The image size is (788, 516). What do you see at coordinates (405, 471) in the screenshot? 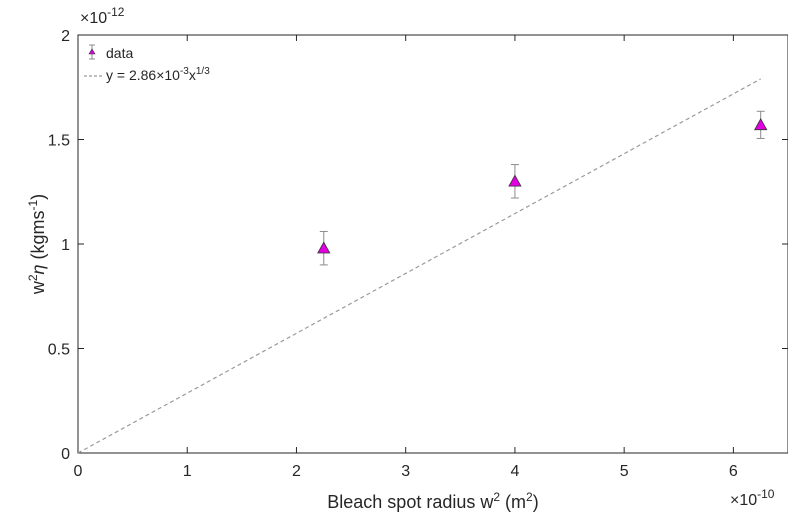
I see `x-tick-label: 3` at bounding box center [405, 471].